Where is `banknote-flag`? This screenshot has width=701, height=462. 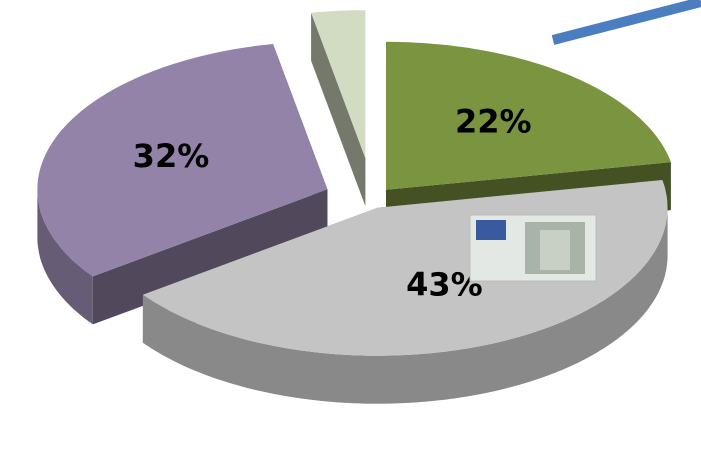 banknote-flag is located at coordinates (491, 230).